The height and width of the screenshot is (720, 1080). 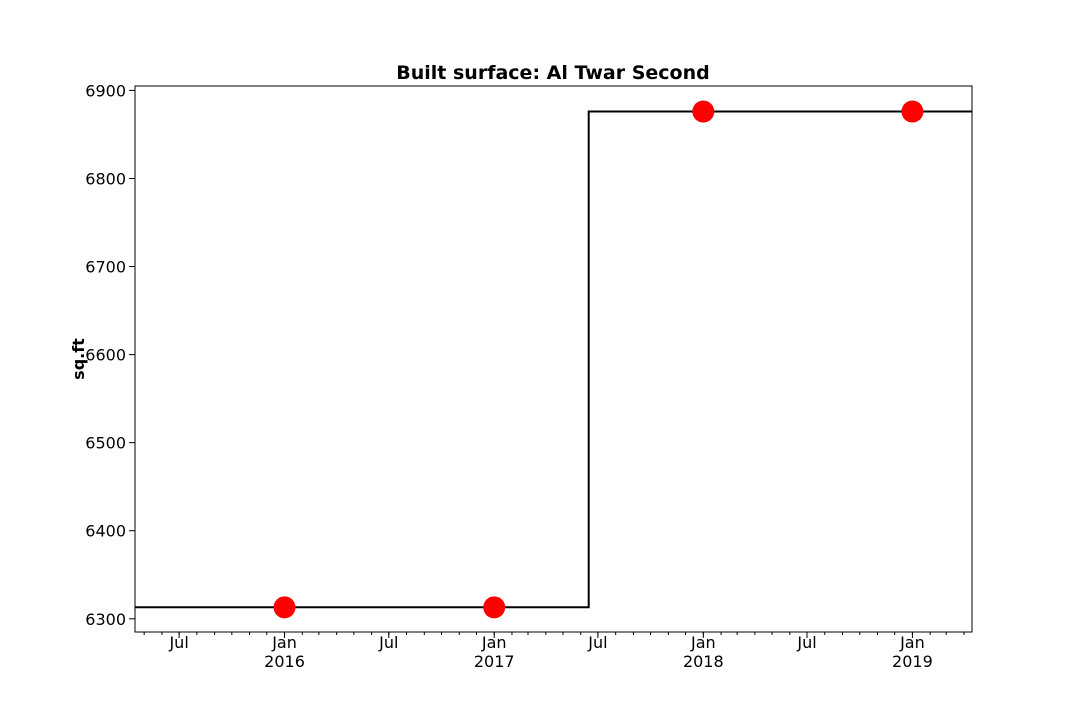 I want to click on chart-title: Built surface: Al Twar Second, so click(x=552, y=73).